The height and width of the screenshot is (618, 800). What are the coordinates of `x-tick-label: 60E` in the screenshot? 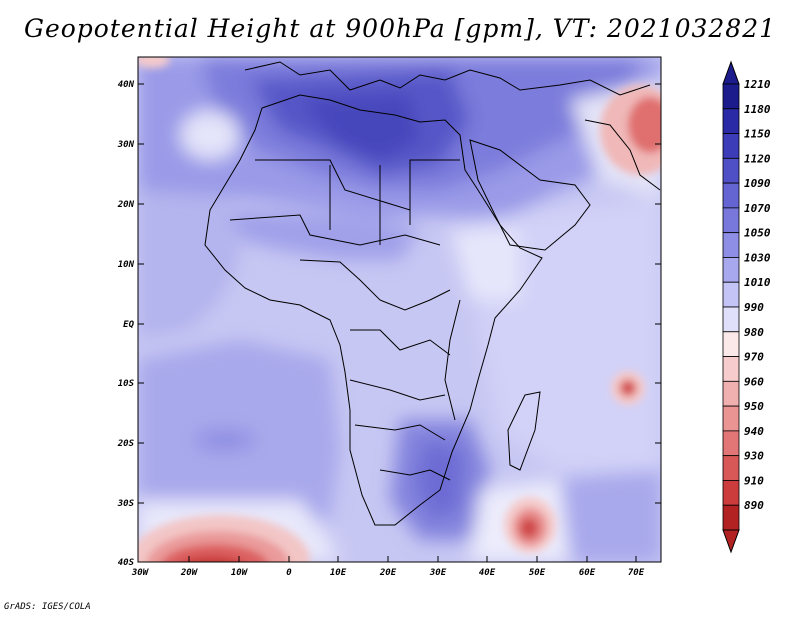 It's located at (587, 573).